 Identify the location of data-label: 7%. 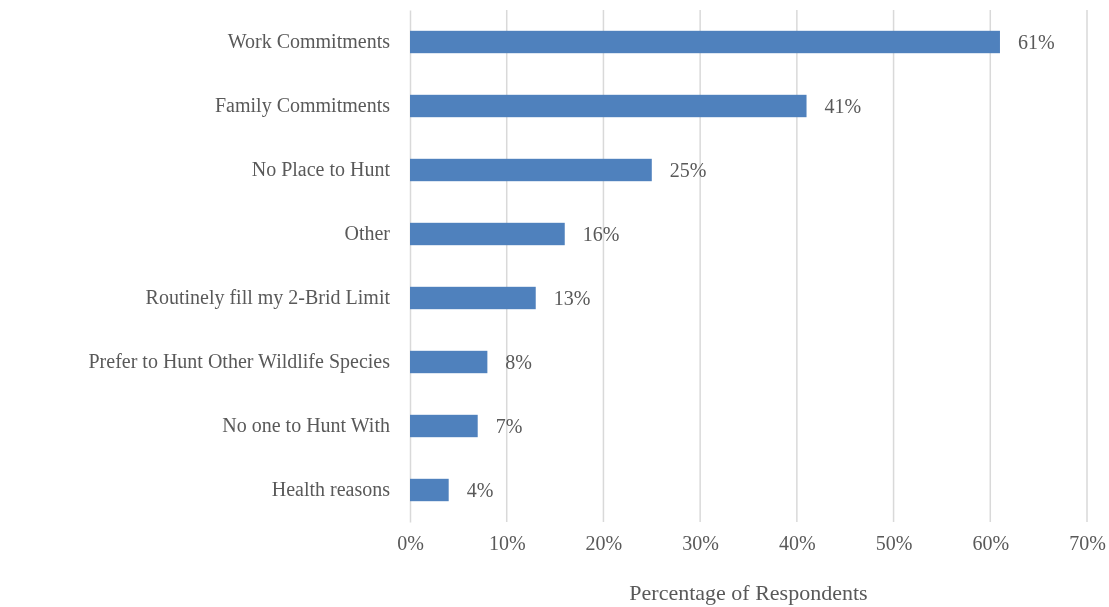
(509, 426).